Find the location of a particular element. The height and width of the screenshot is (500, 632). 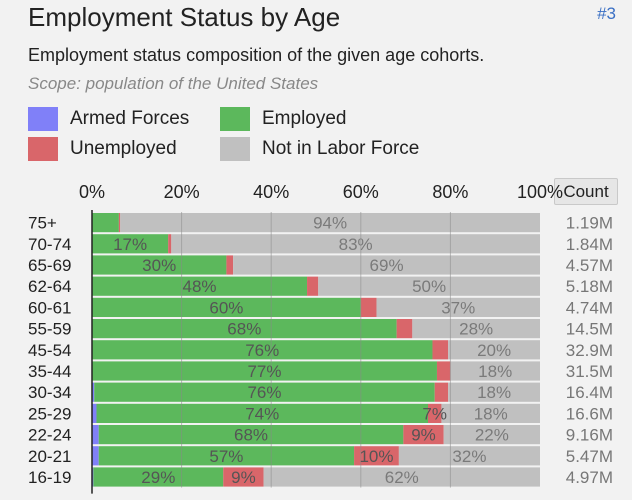

chart-scope-note: Scope: population of the United States is located at coordinates (173, 83).